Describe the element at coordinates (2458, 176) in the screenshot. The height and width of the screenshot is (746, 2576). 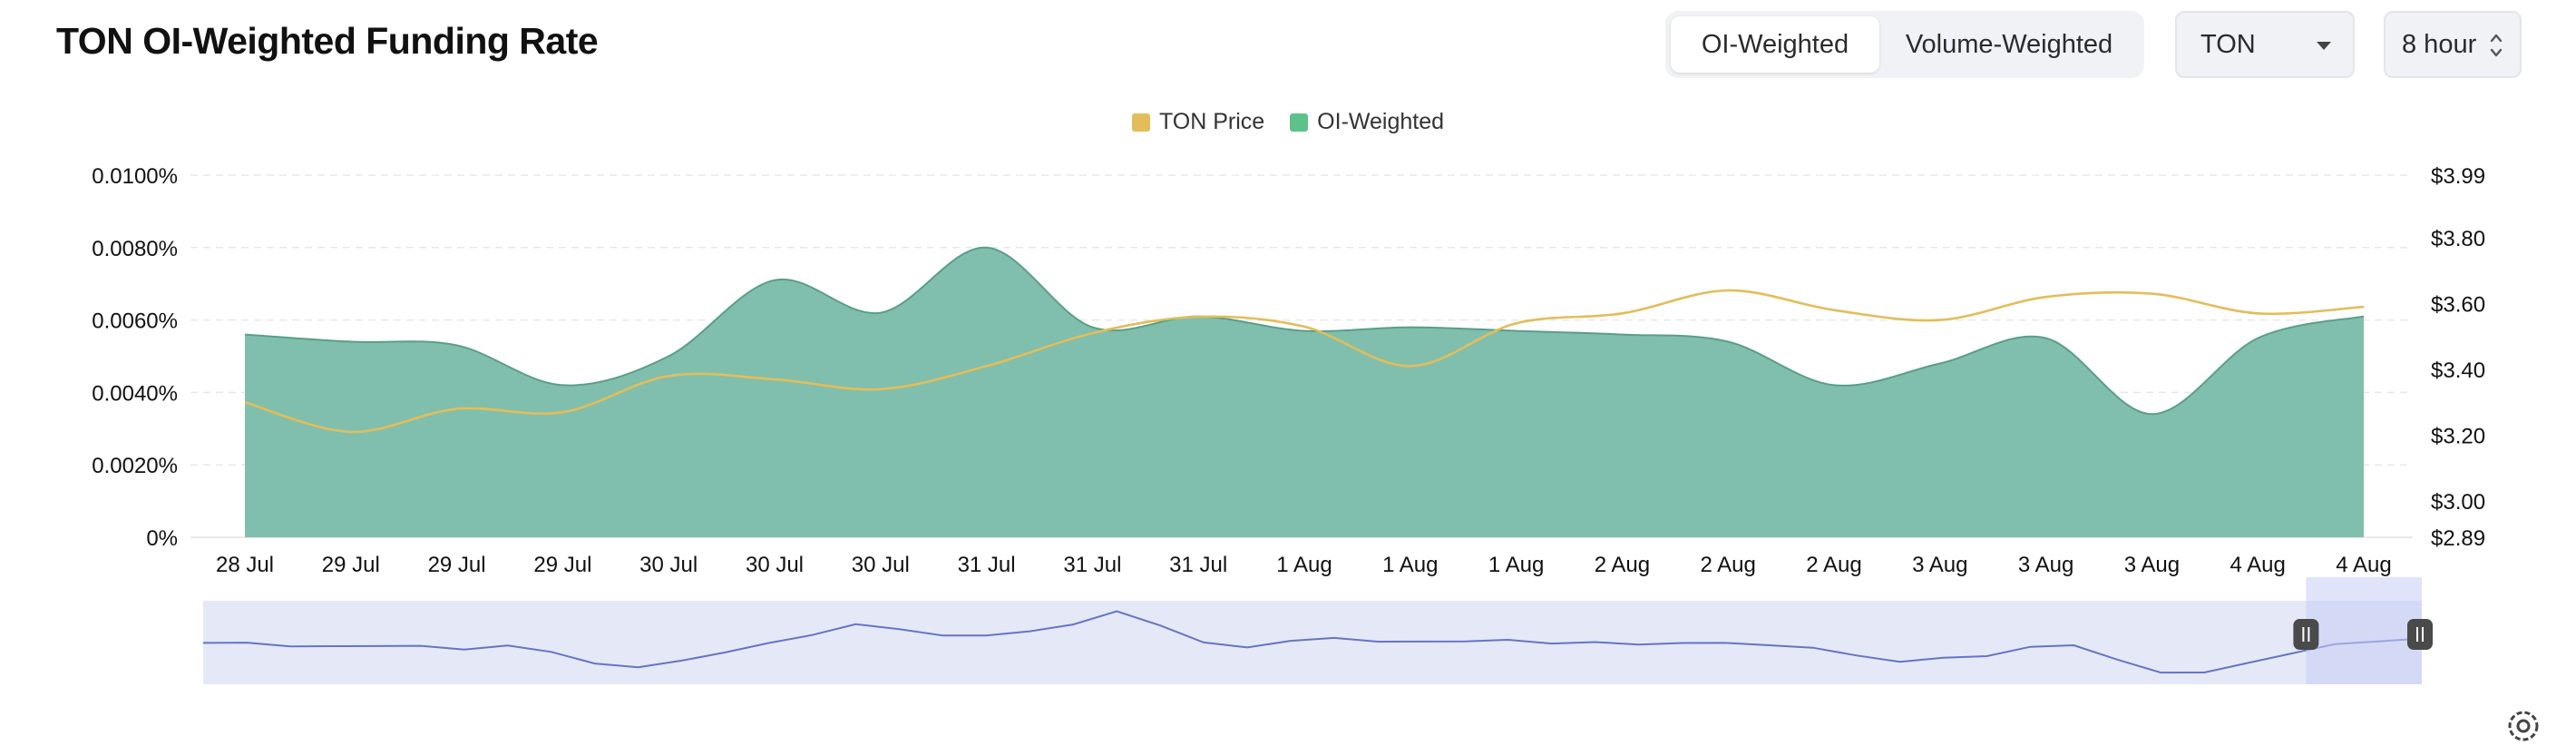
I see `y-right-tick-label: $3.99` at that location.